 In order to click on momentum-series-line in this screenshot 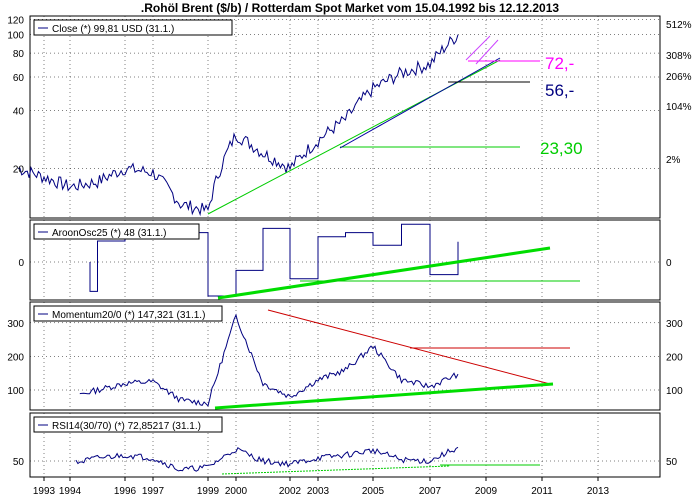, I will do `click(269, 360)`.